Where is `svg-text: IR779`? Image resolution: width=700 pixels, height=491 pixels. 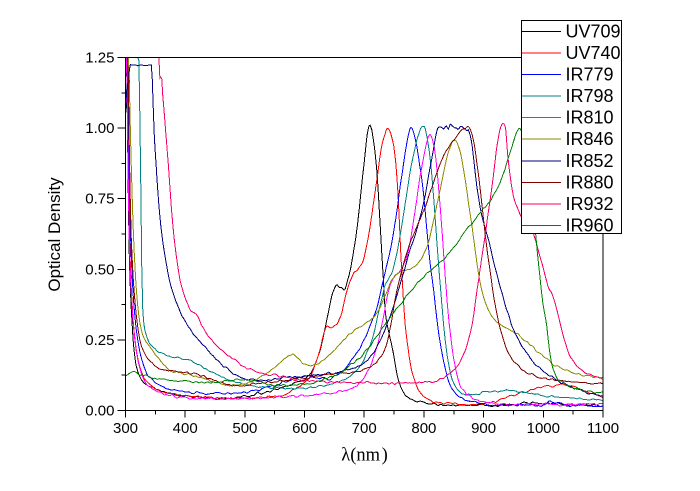
svg-text: IR779 is located at coordinates (590, 75).